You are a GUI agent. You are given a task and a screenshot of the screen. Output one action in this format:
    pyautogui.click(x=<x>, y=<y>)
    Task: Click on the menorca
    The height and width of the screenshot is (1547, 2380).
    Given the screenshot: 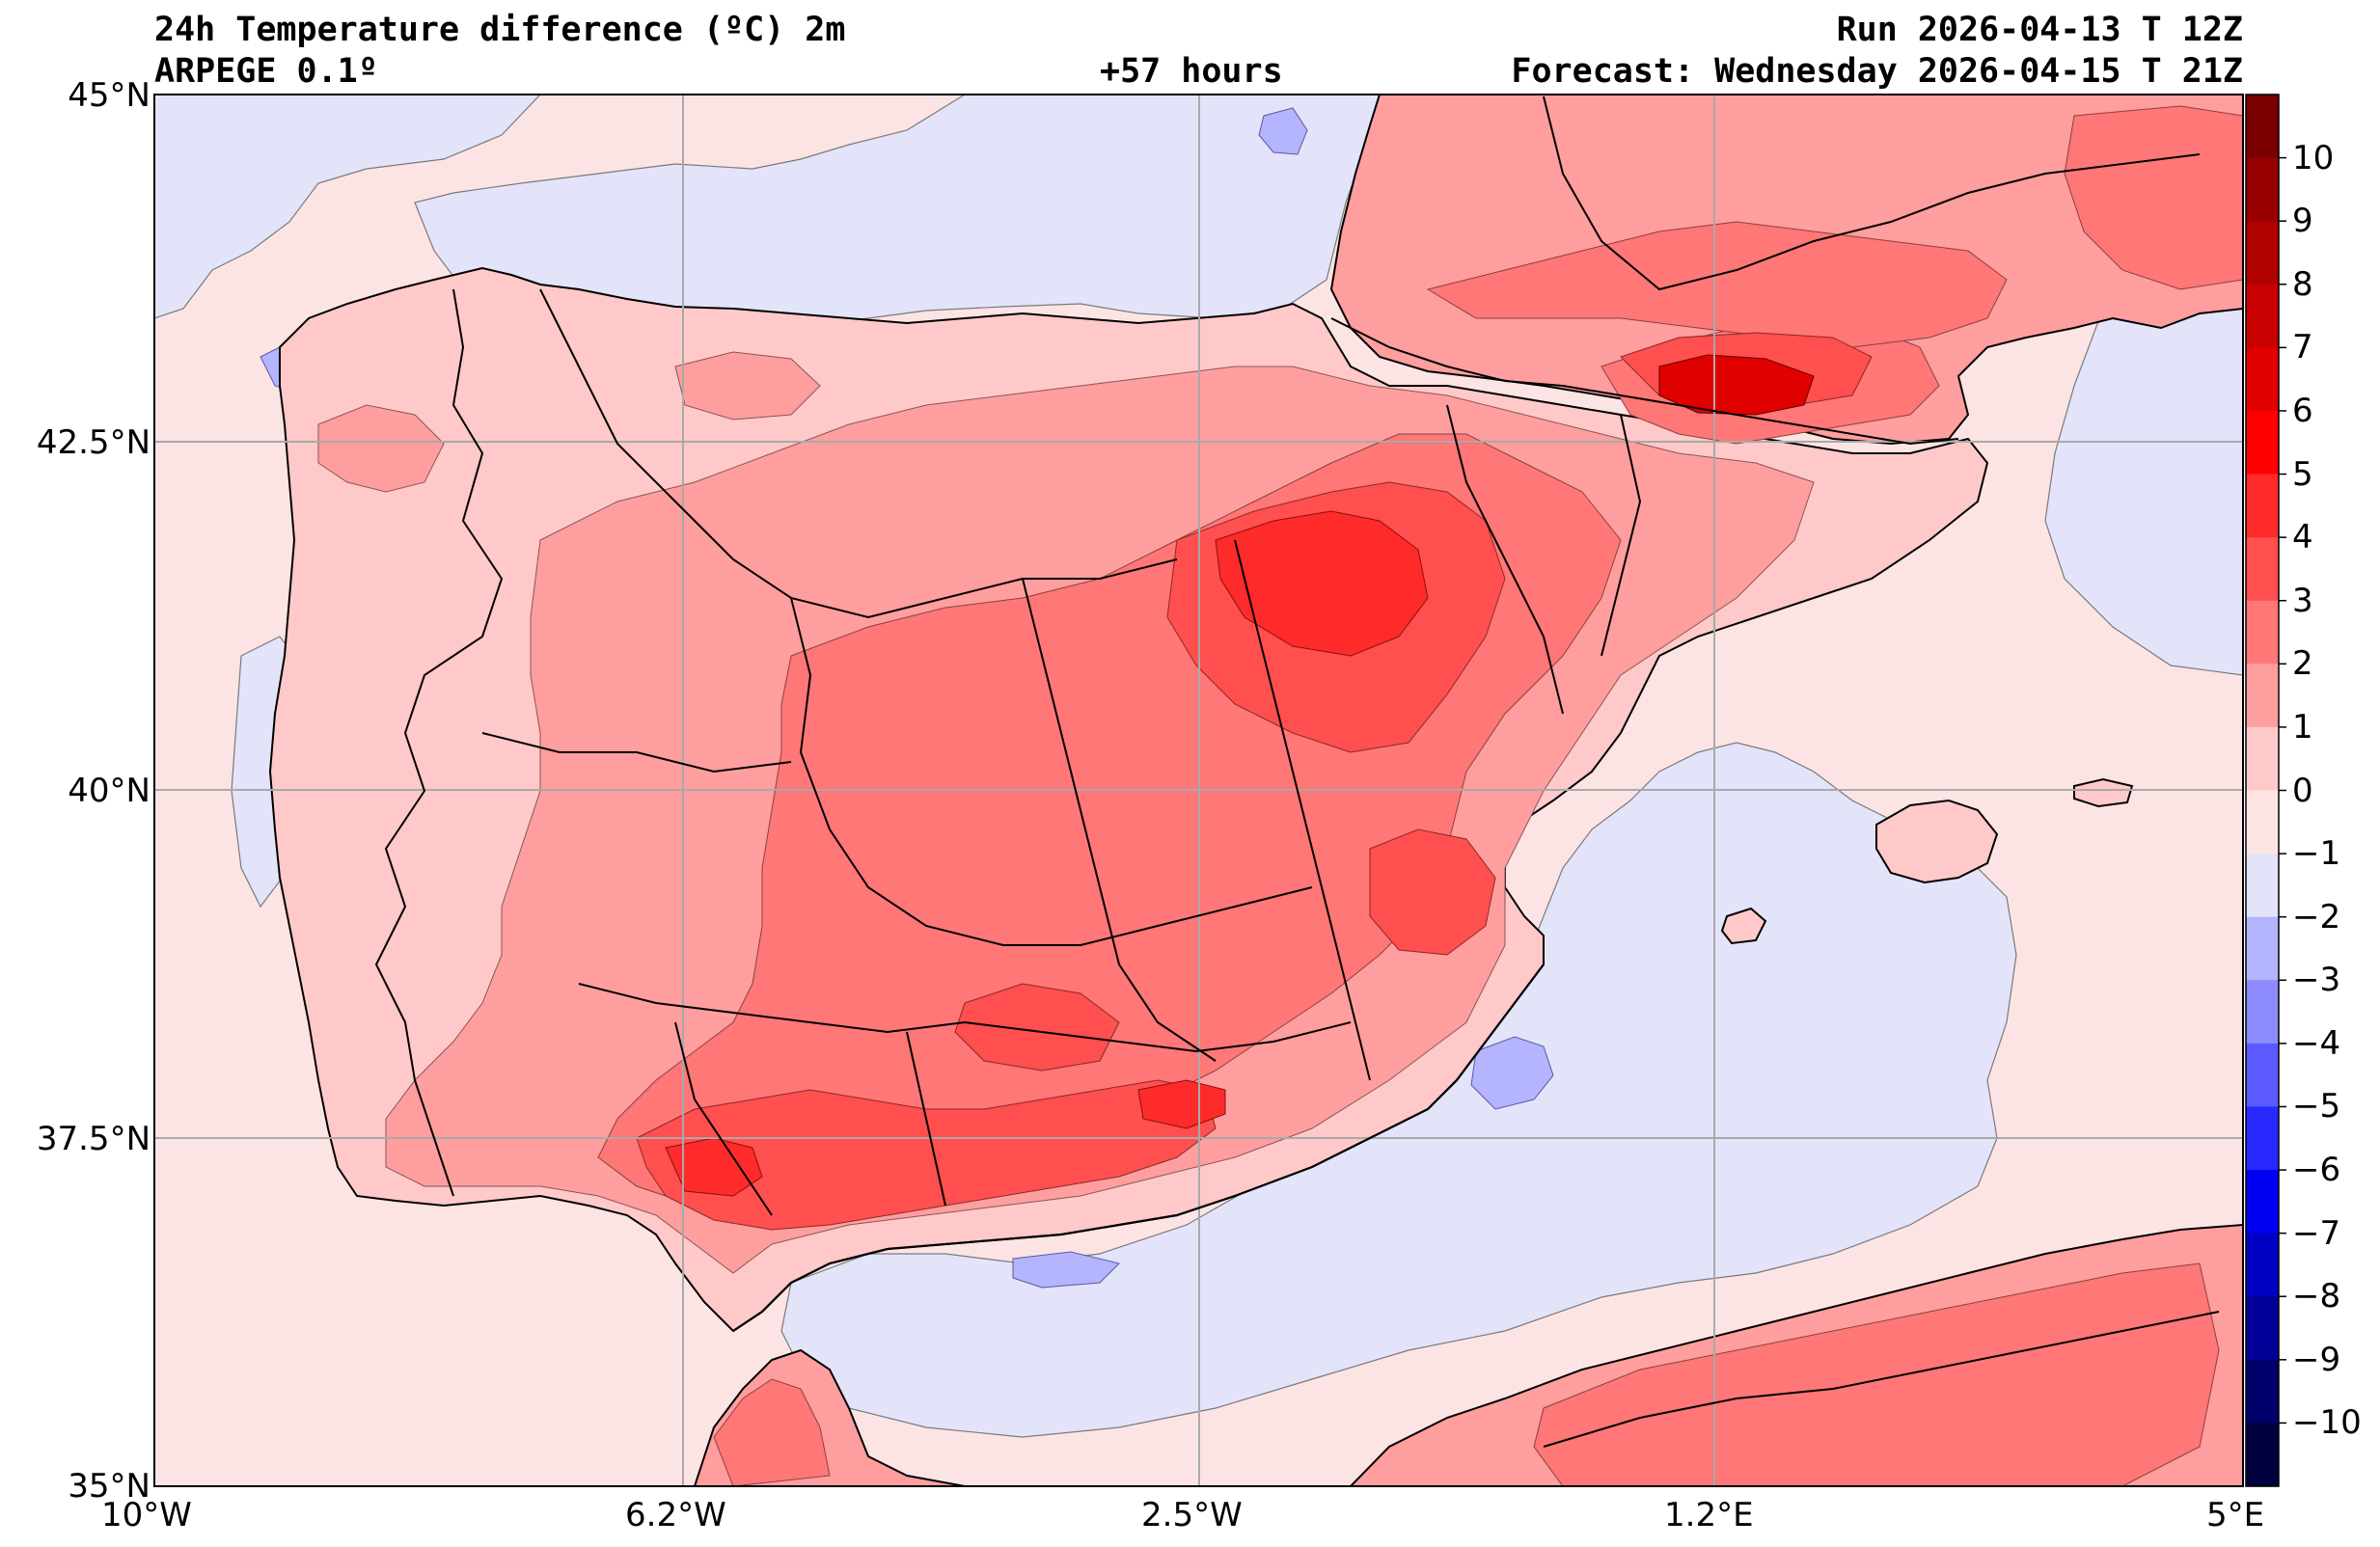 What is the action you would take?
    pyautogui.click(x=2103, y=792)
    